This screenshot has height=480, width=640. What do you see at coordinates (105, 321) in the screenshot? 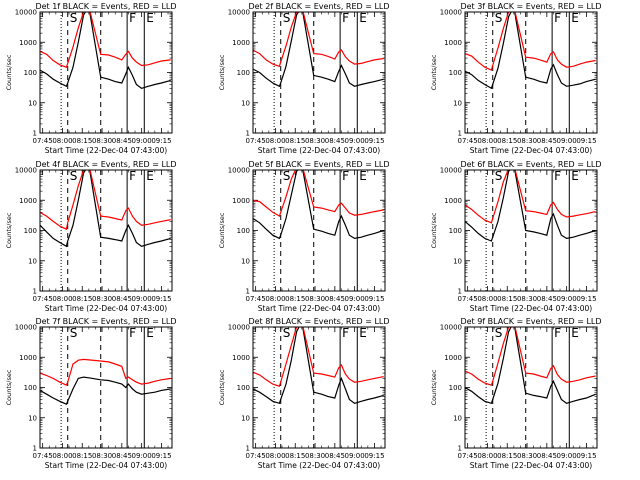
I see `panel-title: Det 7f BLACK = Events, RED = LLD` at bounding box center [105, 321].